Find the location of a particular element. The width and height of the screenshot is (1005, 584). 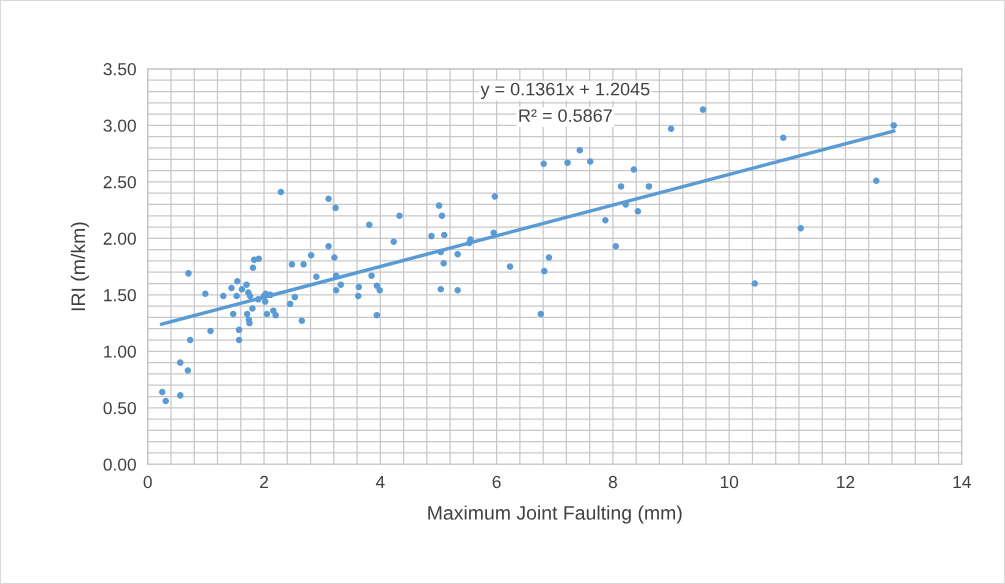

y-tick-label: 0.50 is located at coordinates (119, 408).